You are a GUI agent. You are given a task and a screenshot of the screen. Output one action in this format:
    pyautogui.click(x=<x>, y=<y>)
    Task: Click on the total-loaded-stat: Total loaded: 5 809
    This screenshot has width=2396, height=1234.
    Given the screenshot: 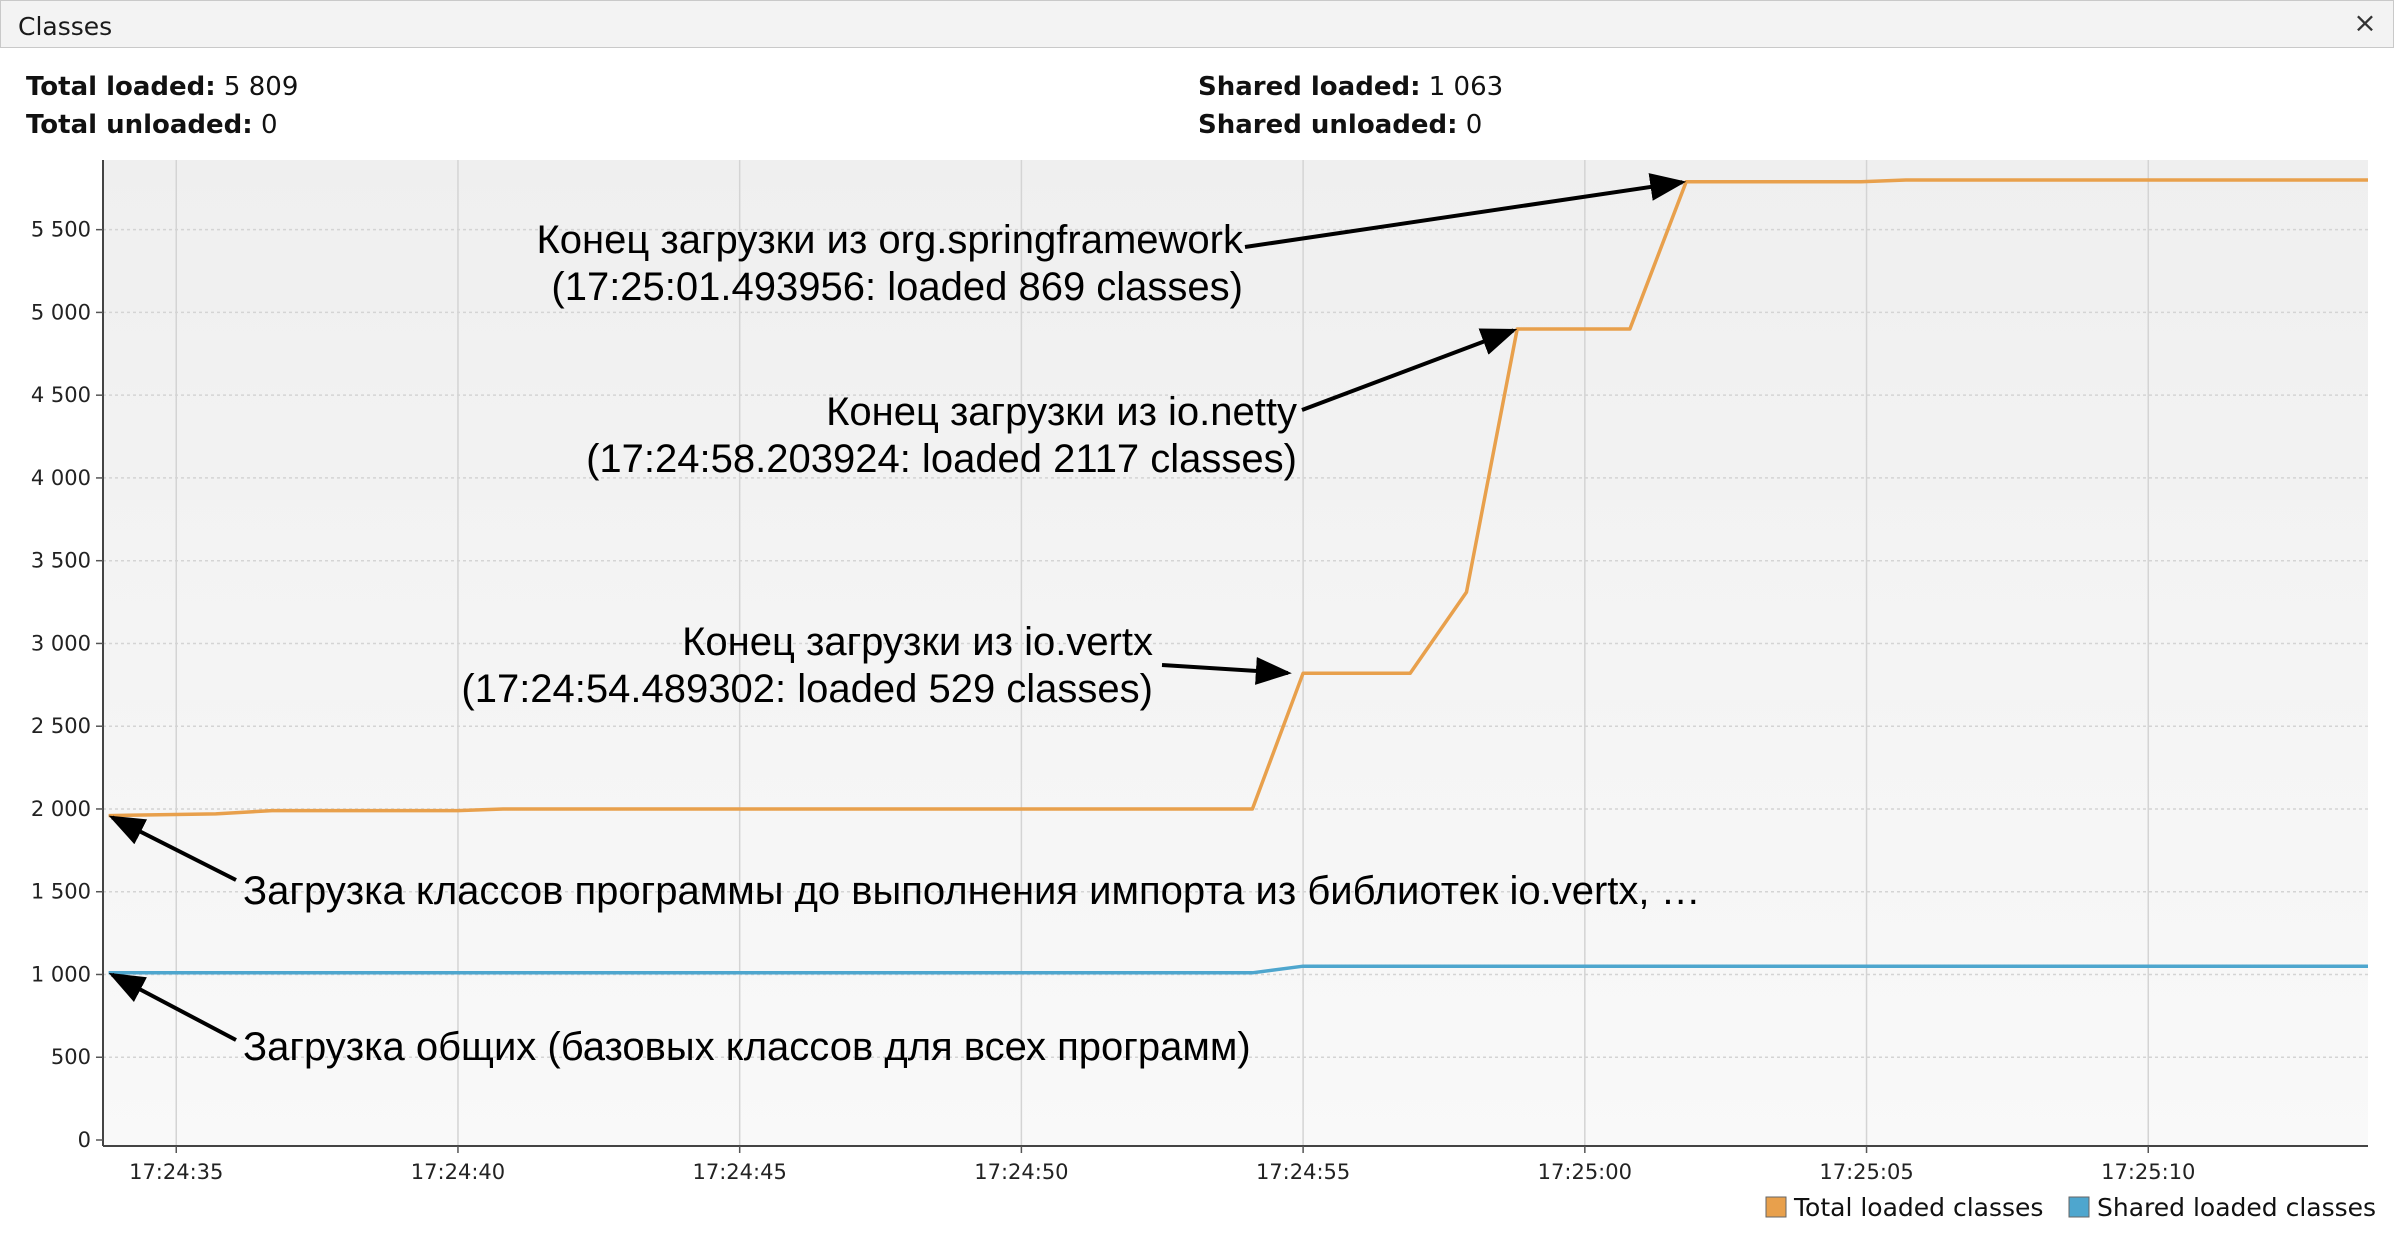 What is the action you would take?
    pyautogui.click(x=162, y=87)
    